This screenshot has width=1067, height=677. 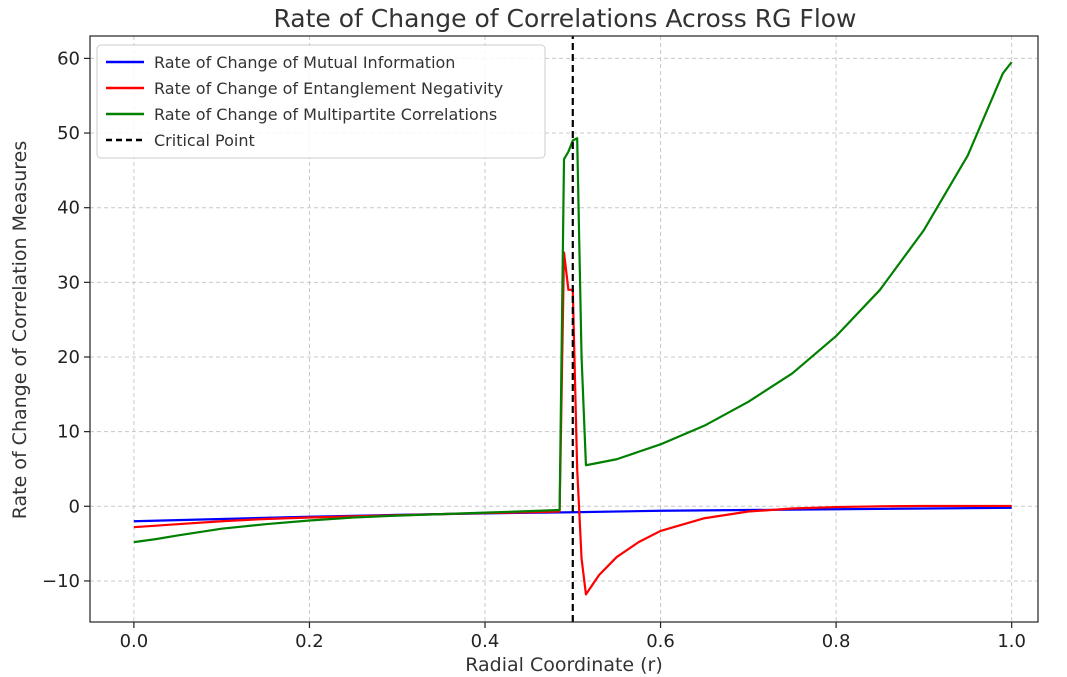 What do you see at coordinates (573, 637) in the screenshot?
I see `x-axis: 0.0 0.2 0.4 0.6 0.8 1.0` at bounding box center [573, 637].